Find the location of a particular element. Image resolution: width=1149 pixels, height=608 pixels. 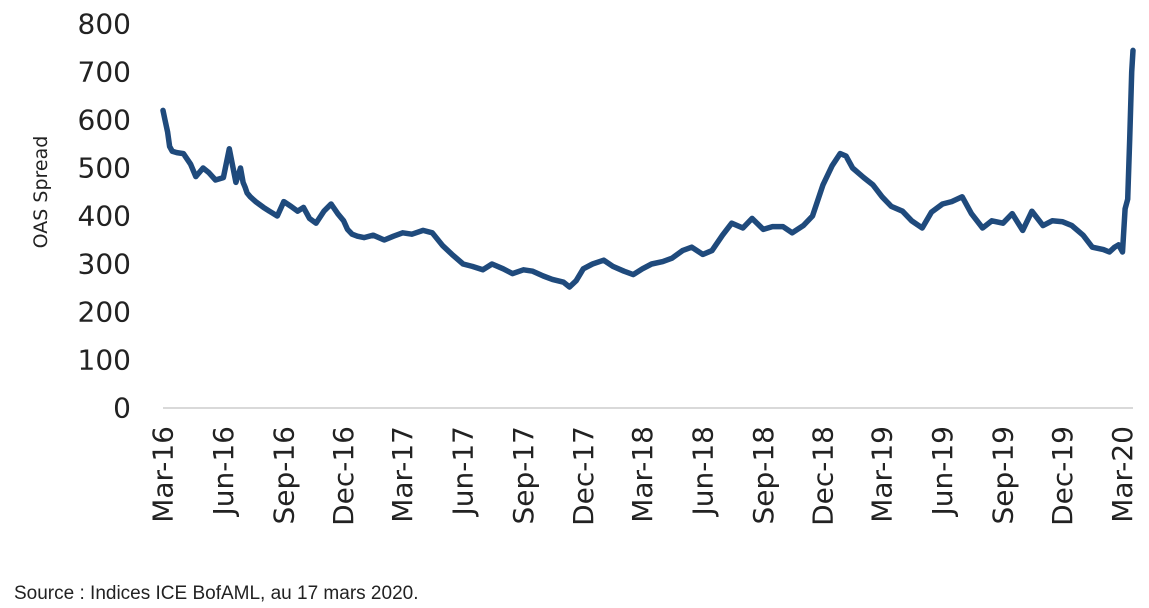

y-tick-label: 800 is located at coordinates (104, 24).